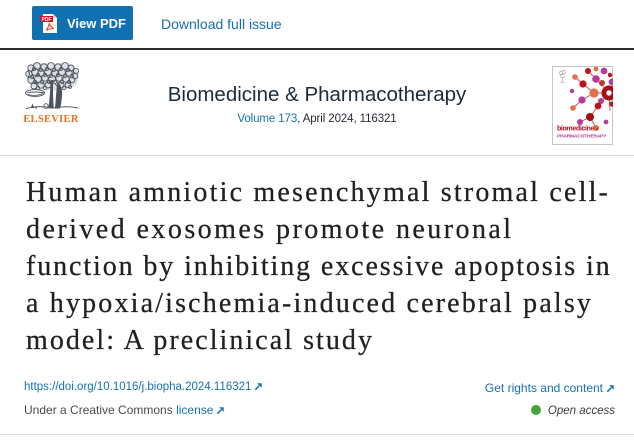 The height and width of the screenshot is (444, 634). What do you see at coordinates (575, 129) in the screenshot?
I see `svg-text: biomedicine` at bounding box center [575, 129].